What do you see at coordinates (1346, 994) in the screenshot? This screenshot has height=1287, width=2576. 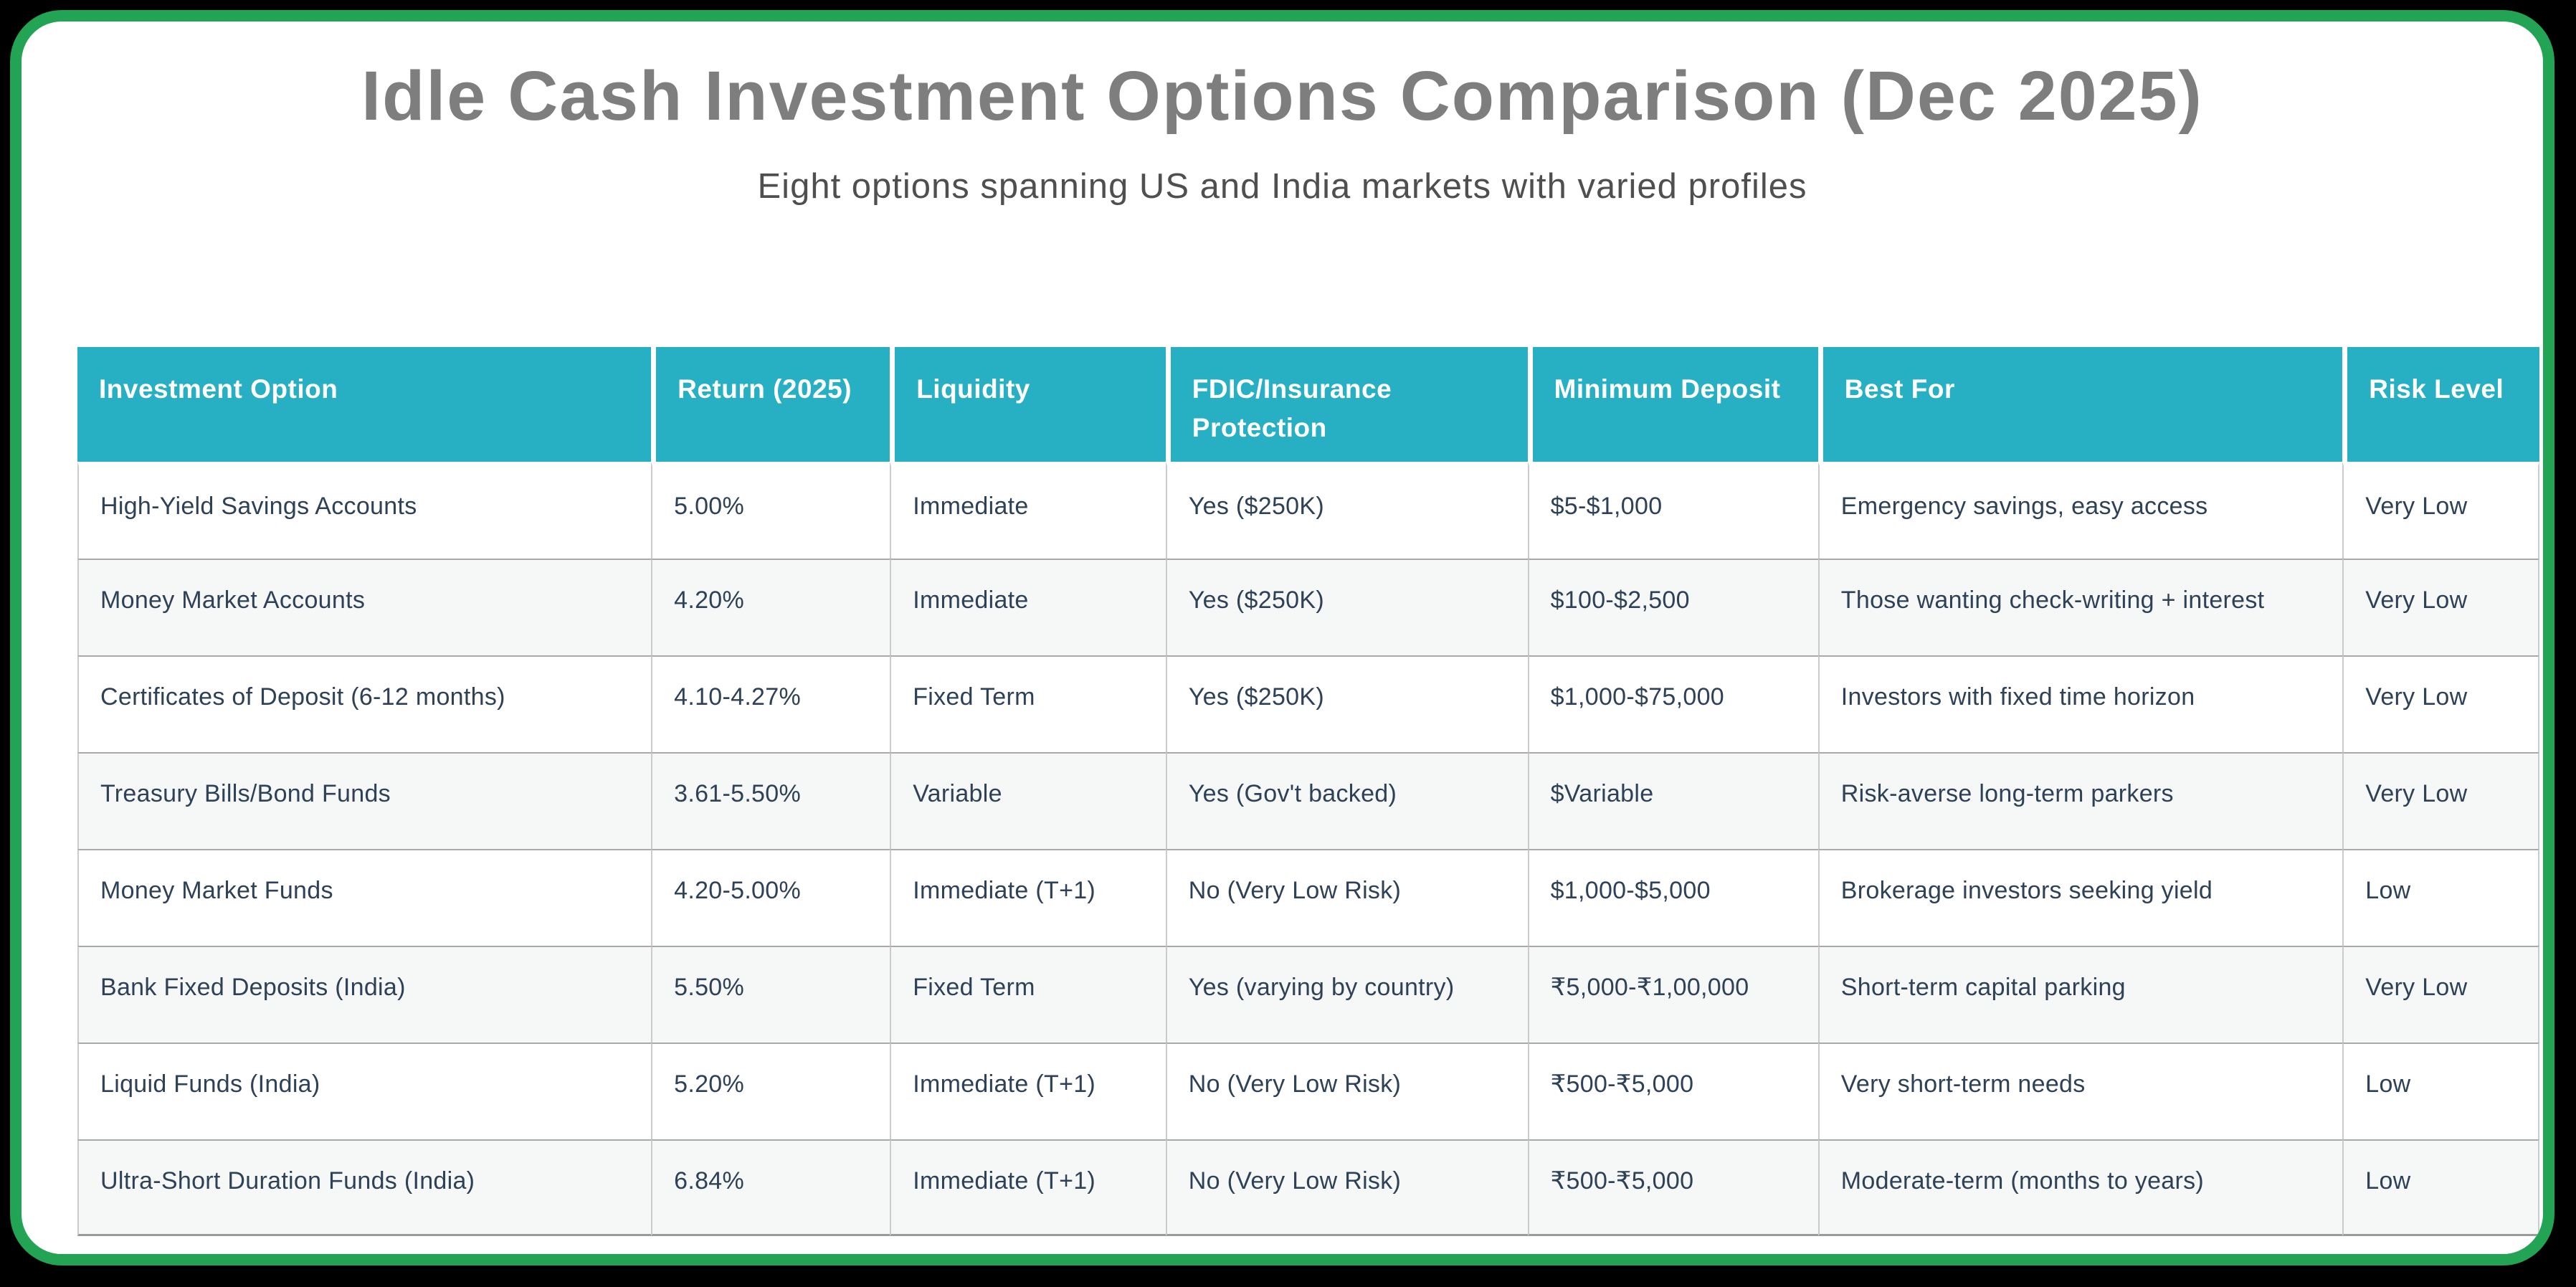 I see `table-cell: Yes (varying by country)` at bounding box center [1346, 994].